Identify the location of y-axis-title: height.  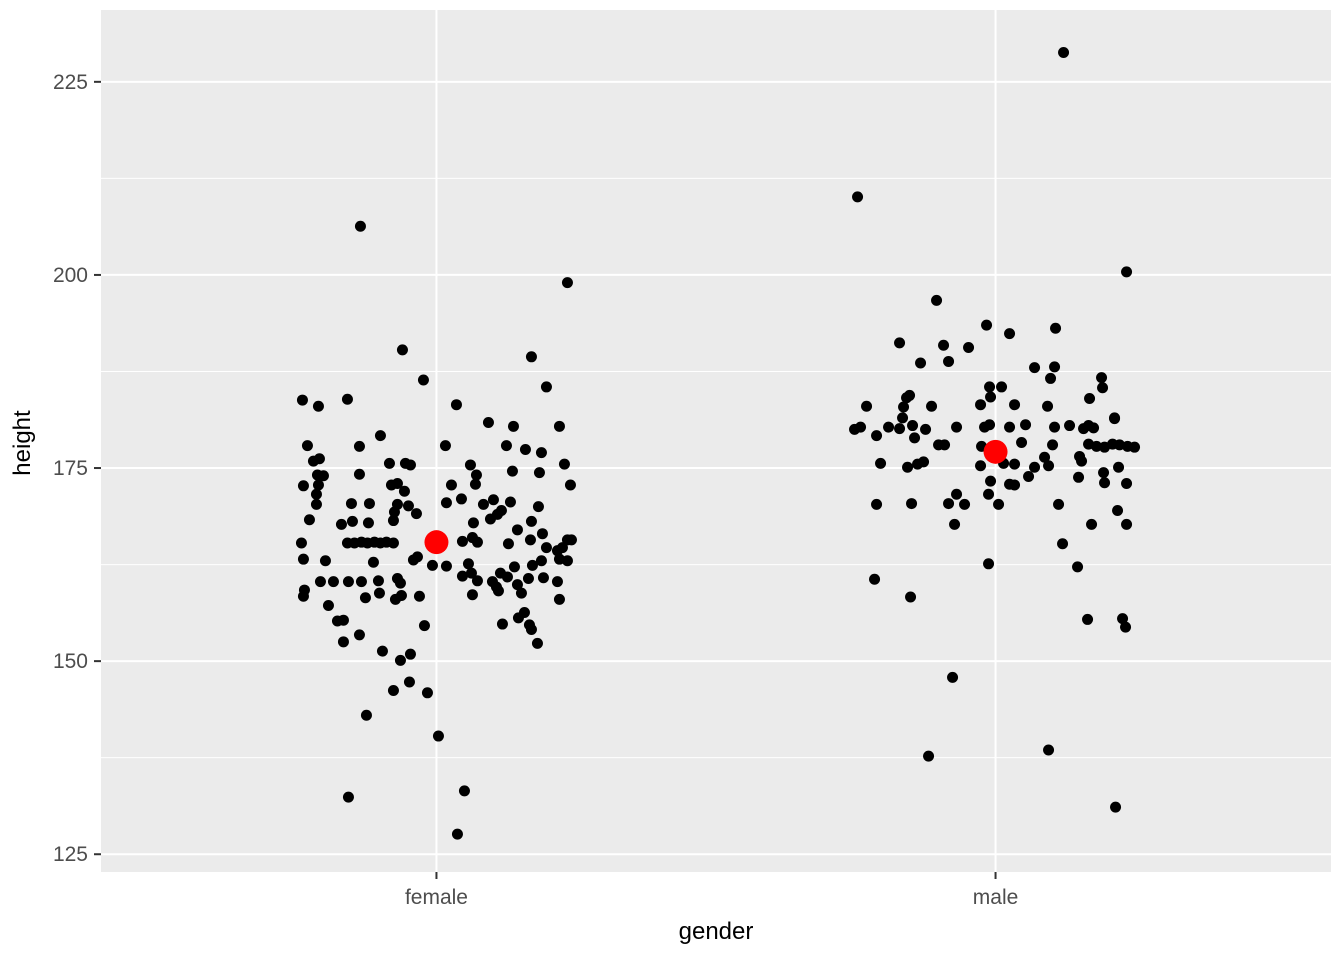
(22, 443).